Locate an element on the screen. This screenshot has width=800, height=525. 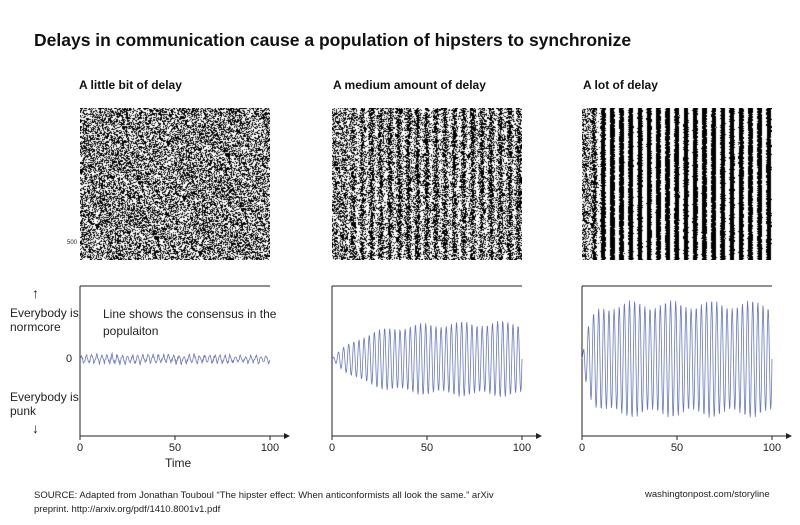
x-axis-label: Time is located at coordinates (178, 463).